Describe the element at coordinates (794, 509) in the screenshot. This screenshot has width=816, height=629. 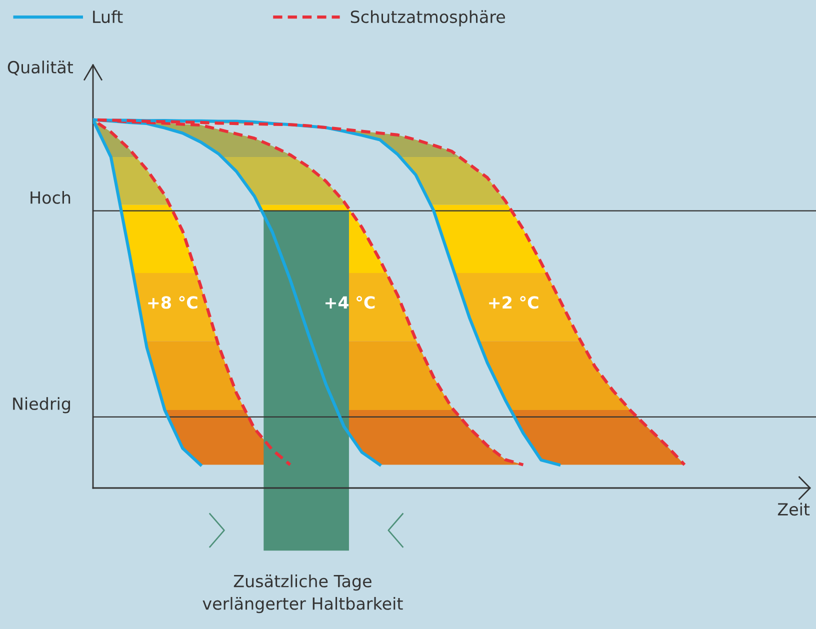
I see `text: Zeit` at that location.